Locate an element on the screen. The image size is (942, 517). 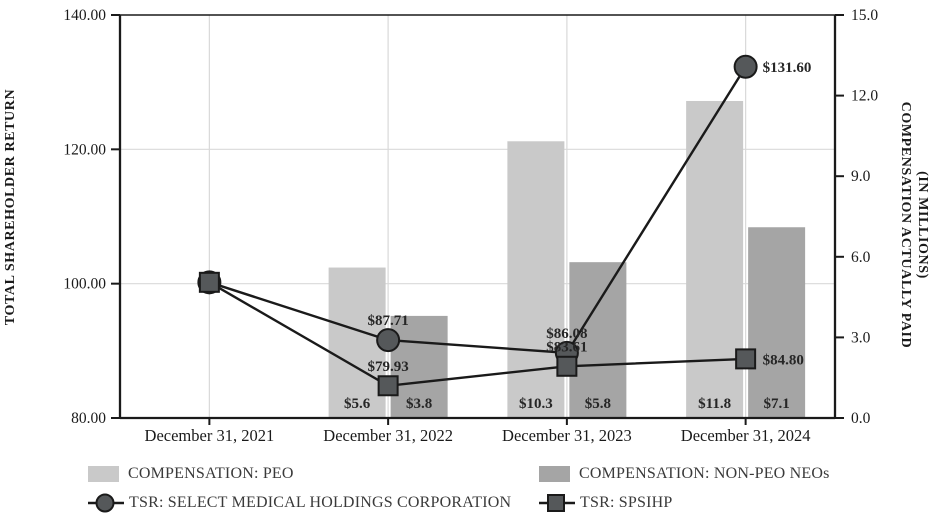
legend-item-tsr-select-medical: TSR: SELECT MEDICAL HOLDINGS CORPORATION is located at coordinates (299, 503).